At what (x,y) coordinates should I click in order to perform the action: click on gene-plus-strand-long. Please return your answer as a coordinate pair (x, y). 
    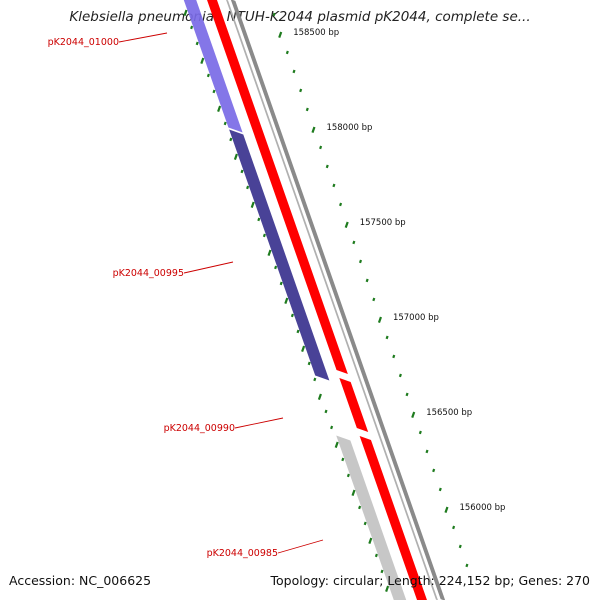
    Looking at the image, I should click on (277, 187).